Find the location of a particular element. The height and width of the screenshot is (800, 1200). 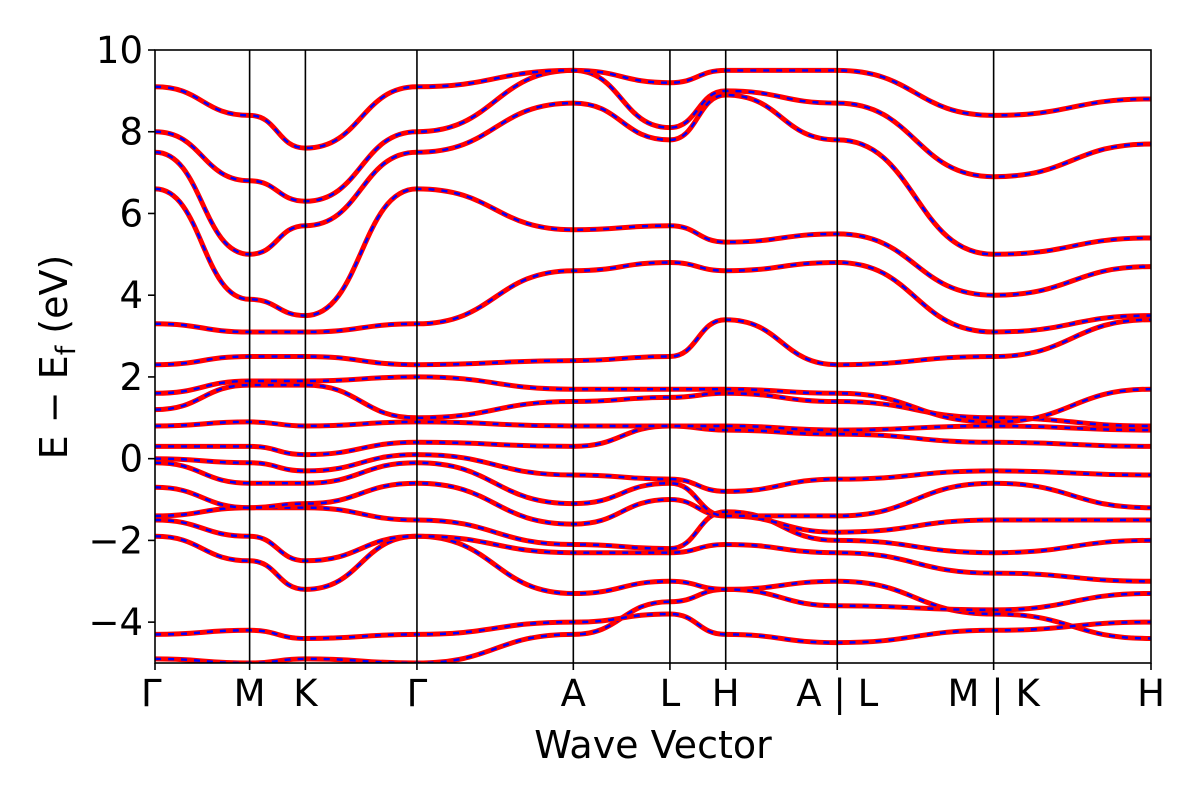

band-1-primary is located at coordinates (653, 620).